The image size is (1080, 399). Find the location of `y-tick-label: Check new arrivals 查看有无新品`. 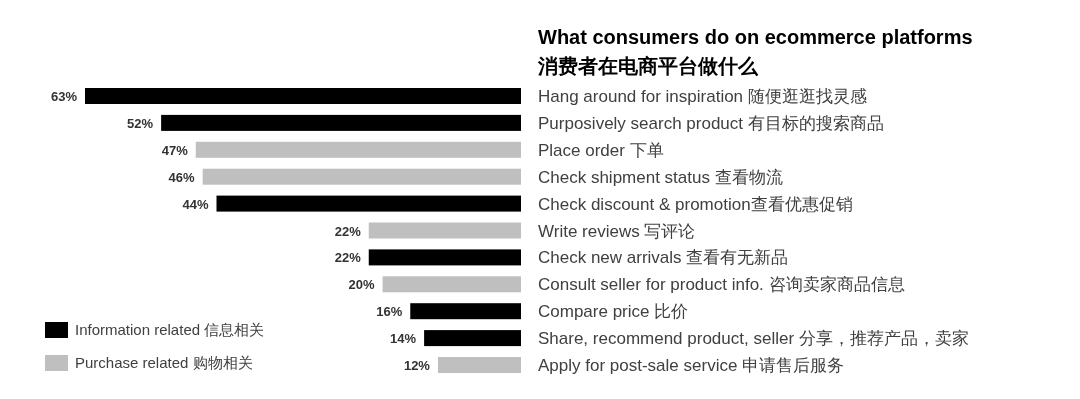

y-tick-label: Check new arrivals 查看有无新品 is located at coordinates (663, 258).